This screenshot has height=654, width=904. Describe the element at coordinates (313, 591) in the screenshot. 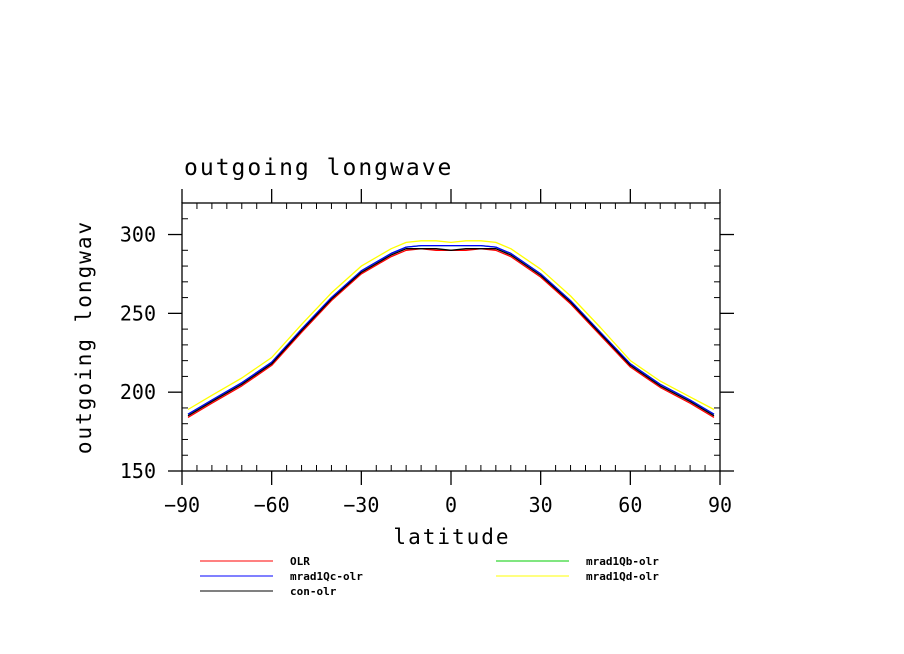

I see `legend-label-con-olr: con-olr` at that location.